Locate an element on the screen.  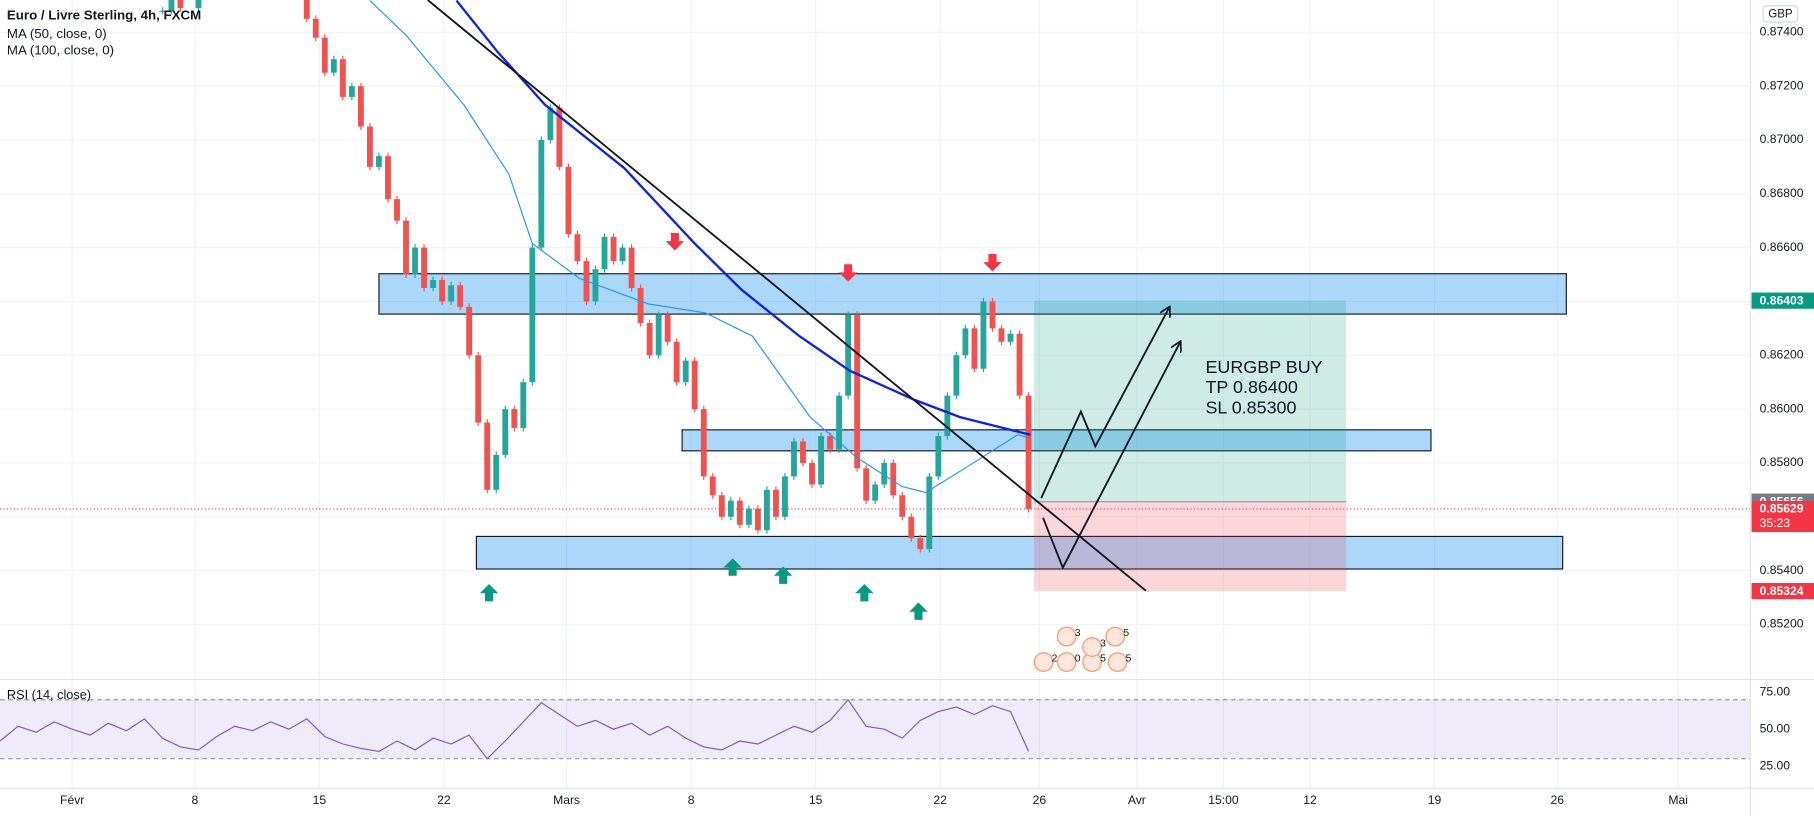
y-tick-label: 0.87000 is located at coordinates (1782, 139).